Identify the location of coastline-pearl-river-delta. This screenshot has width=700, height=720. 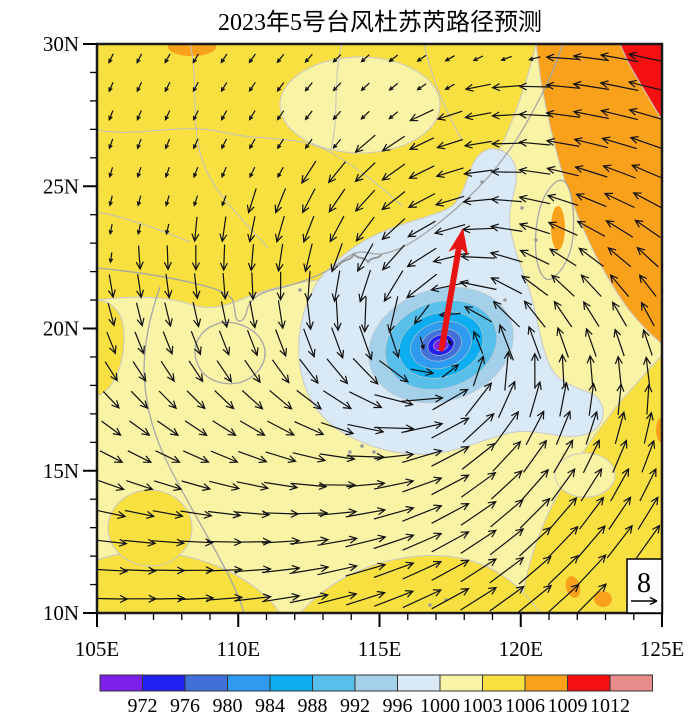
(360, 259).